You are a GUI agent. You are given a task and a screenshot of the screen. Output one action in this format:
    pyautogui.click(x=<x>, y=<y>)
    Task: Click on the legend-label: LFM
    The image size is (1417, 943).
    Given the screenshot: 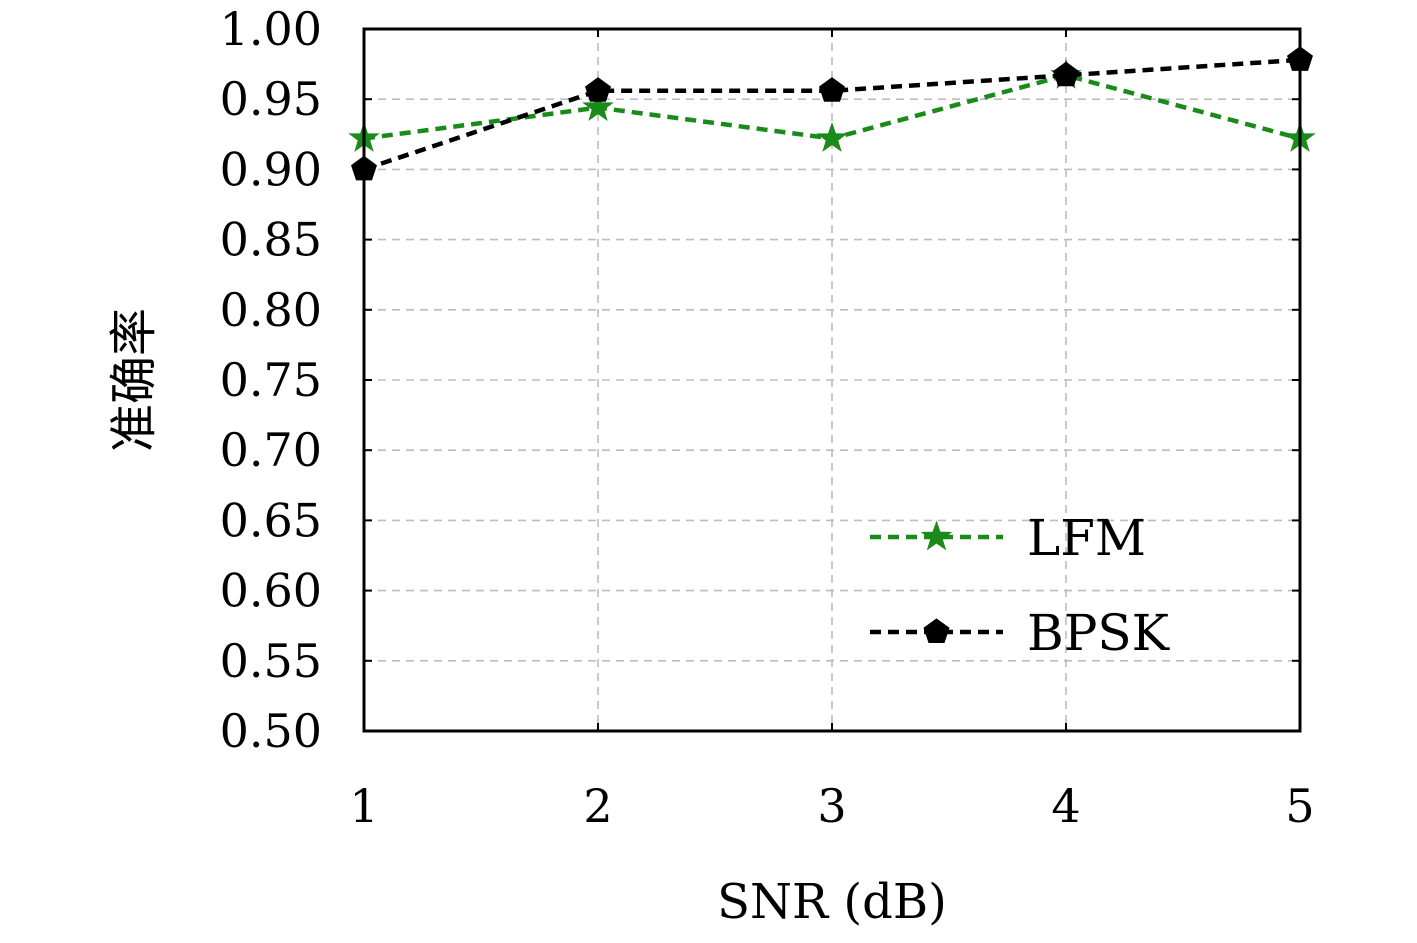 What is the action you would take?
    pyautogui.click(x=1086, y=538)
    